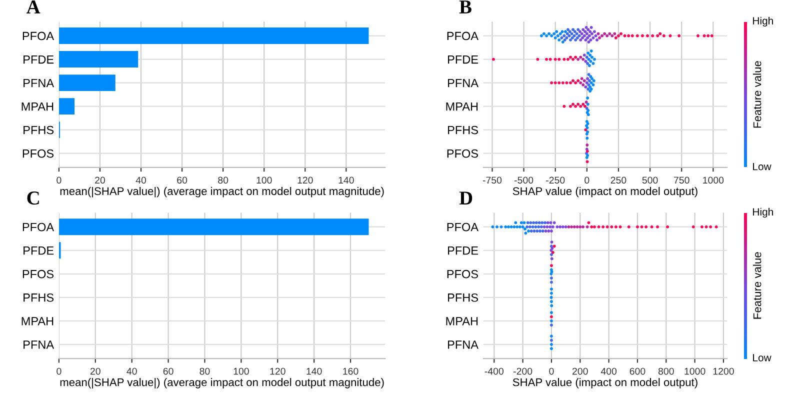 Image resolution: width=786 pixels, height=394 pixels. I want to click on x-tick-label: 1200, so click(723, 371).